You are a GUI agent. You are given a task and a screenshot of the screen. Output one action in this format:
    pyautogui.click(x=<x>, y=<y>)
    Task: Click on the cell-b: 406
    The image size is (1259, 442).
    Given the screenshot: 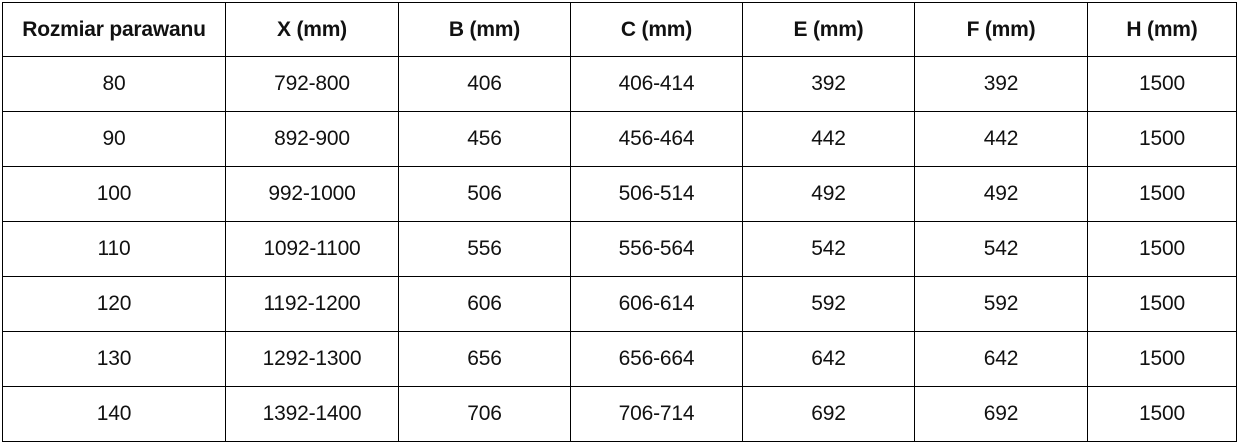 What is the action you would take?
    pyautogui.click(x=484, y=84)
    